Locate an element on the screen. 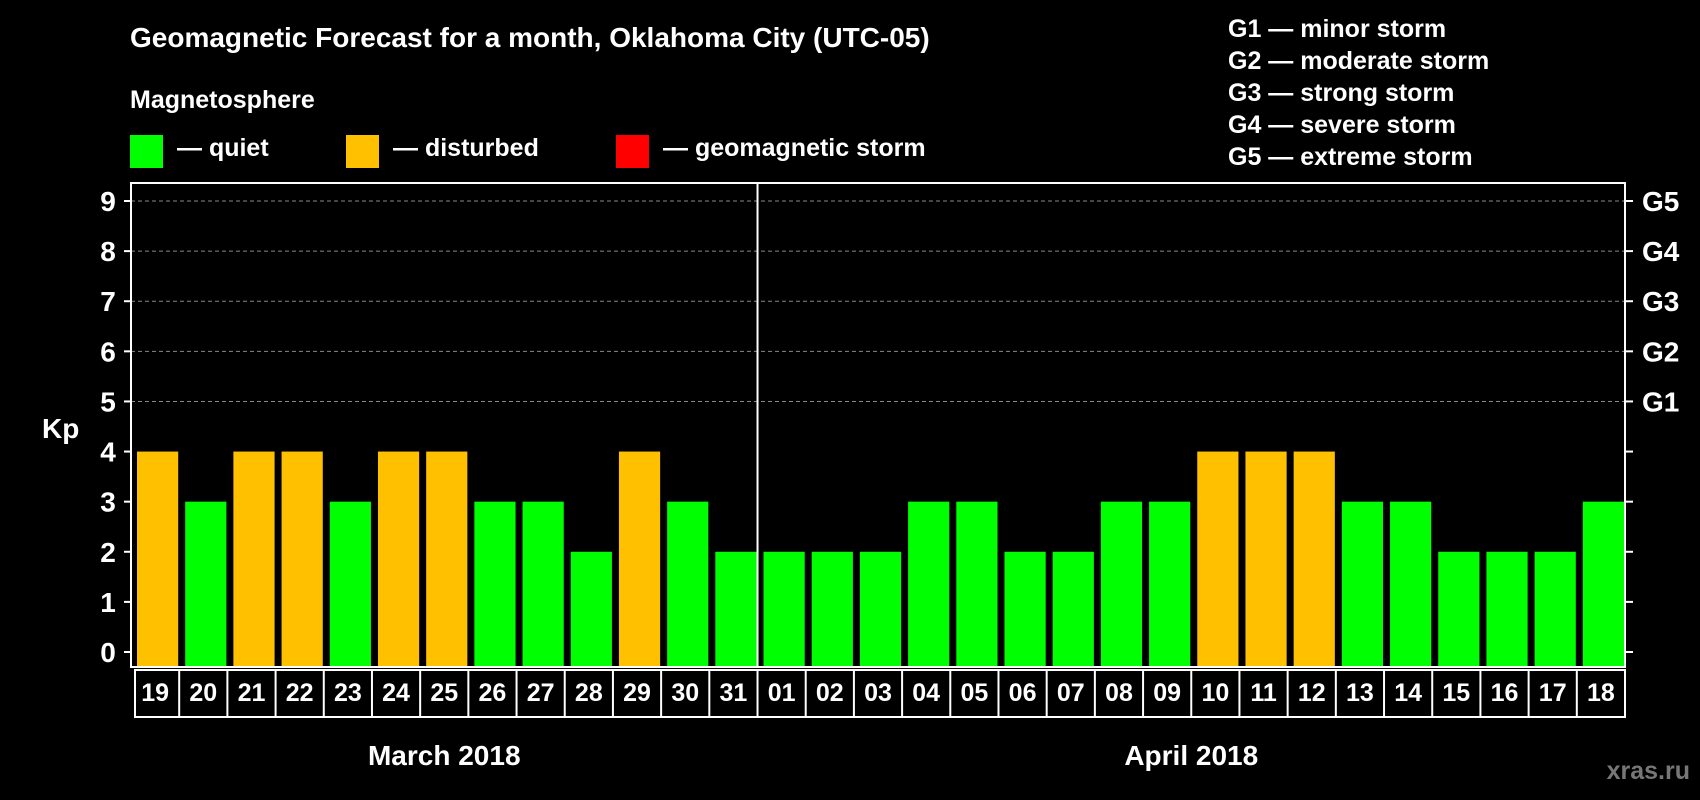  x-tick-label-03: 03 is located at coordinates (878, 693).